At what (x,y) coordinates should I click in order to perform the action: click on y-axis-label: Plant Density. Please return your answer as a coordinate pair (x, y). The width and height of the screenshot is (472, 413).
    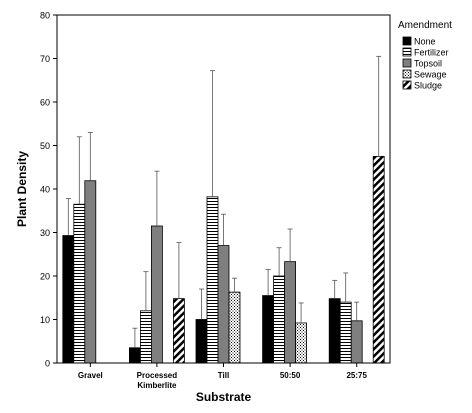
    Looking at the image, I should click on (22, 189).